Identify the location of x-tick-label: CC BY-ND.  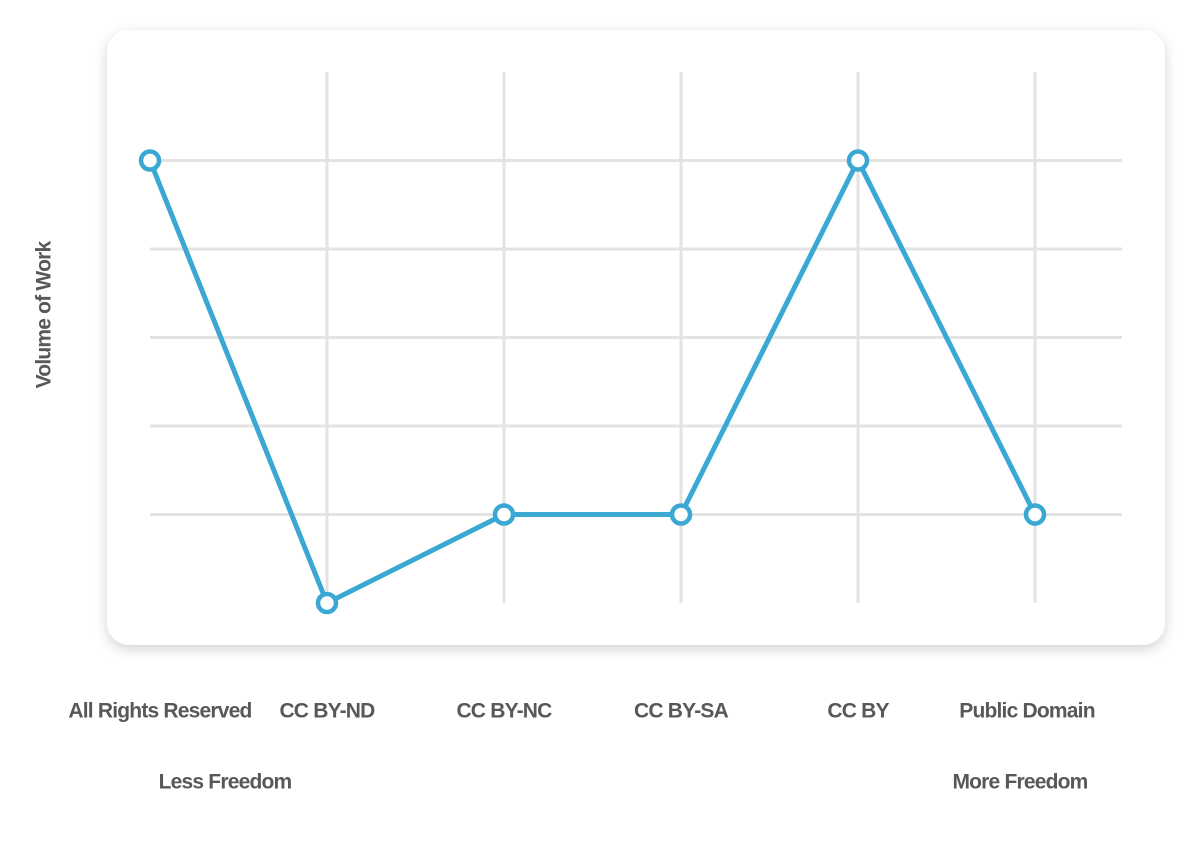
(327, 711).